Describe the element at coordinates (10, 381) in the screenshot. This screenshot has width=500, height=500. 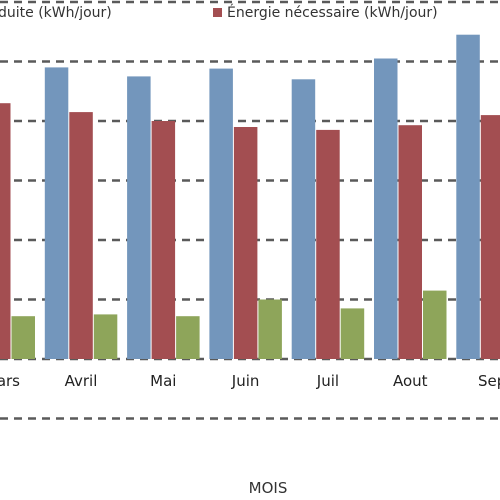
I see `x-tick-ars: ars` at that location.